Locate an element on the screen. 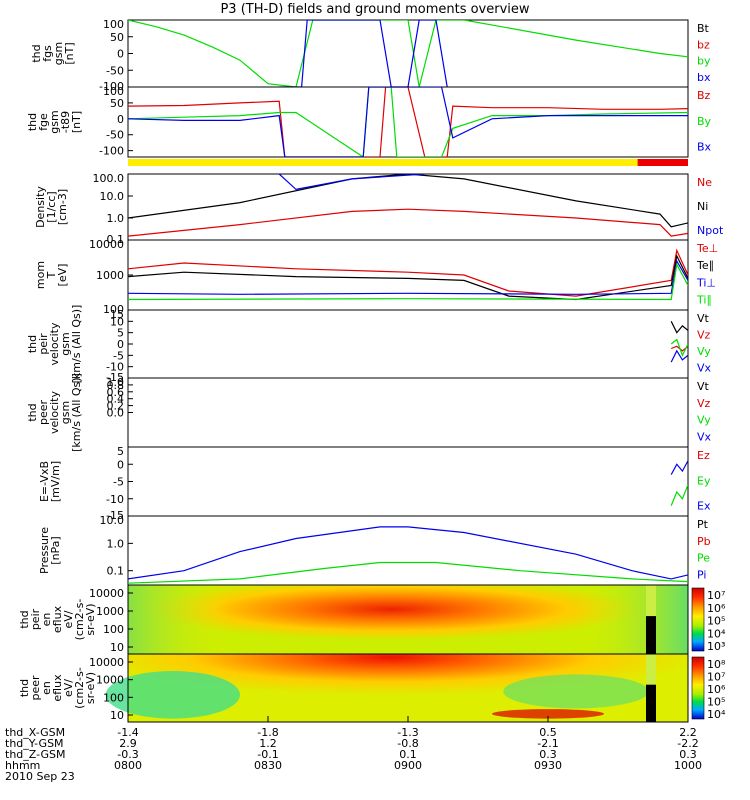 The image size is (750, 800). y-tick-label: 15 is located at coordinates (117, 314).